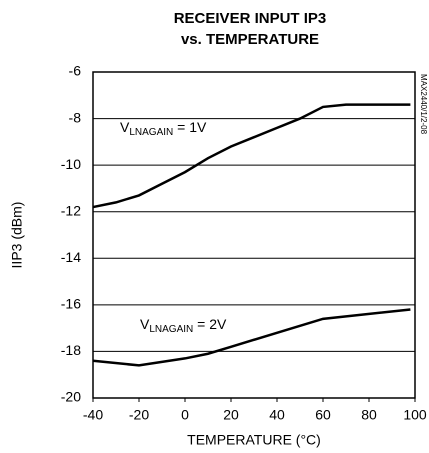 The width and height of the screenshot is (429, 453). Describe the element at coordinates (71, 397) in the screenshot. I see `y-tick-label: -20` at that location.